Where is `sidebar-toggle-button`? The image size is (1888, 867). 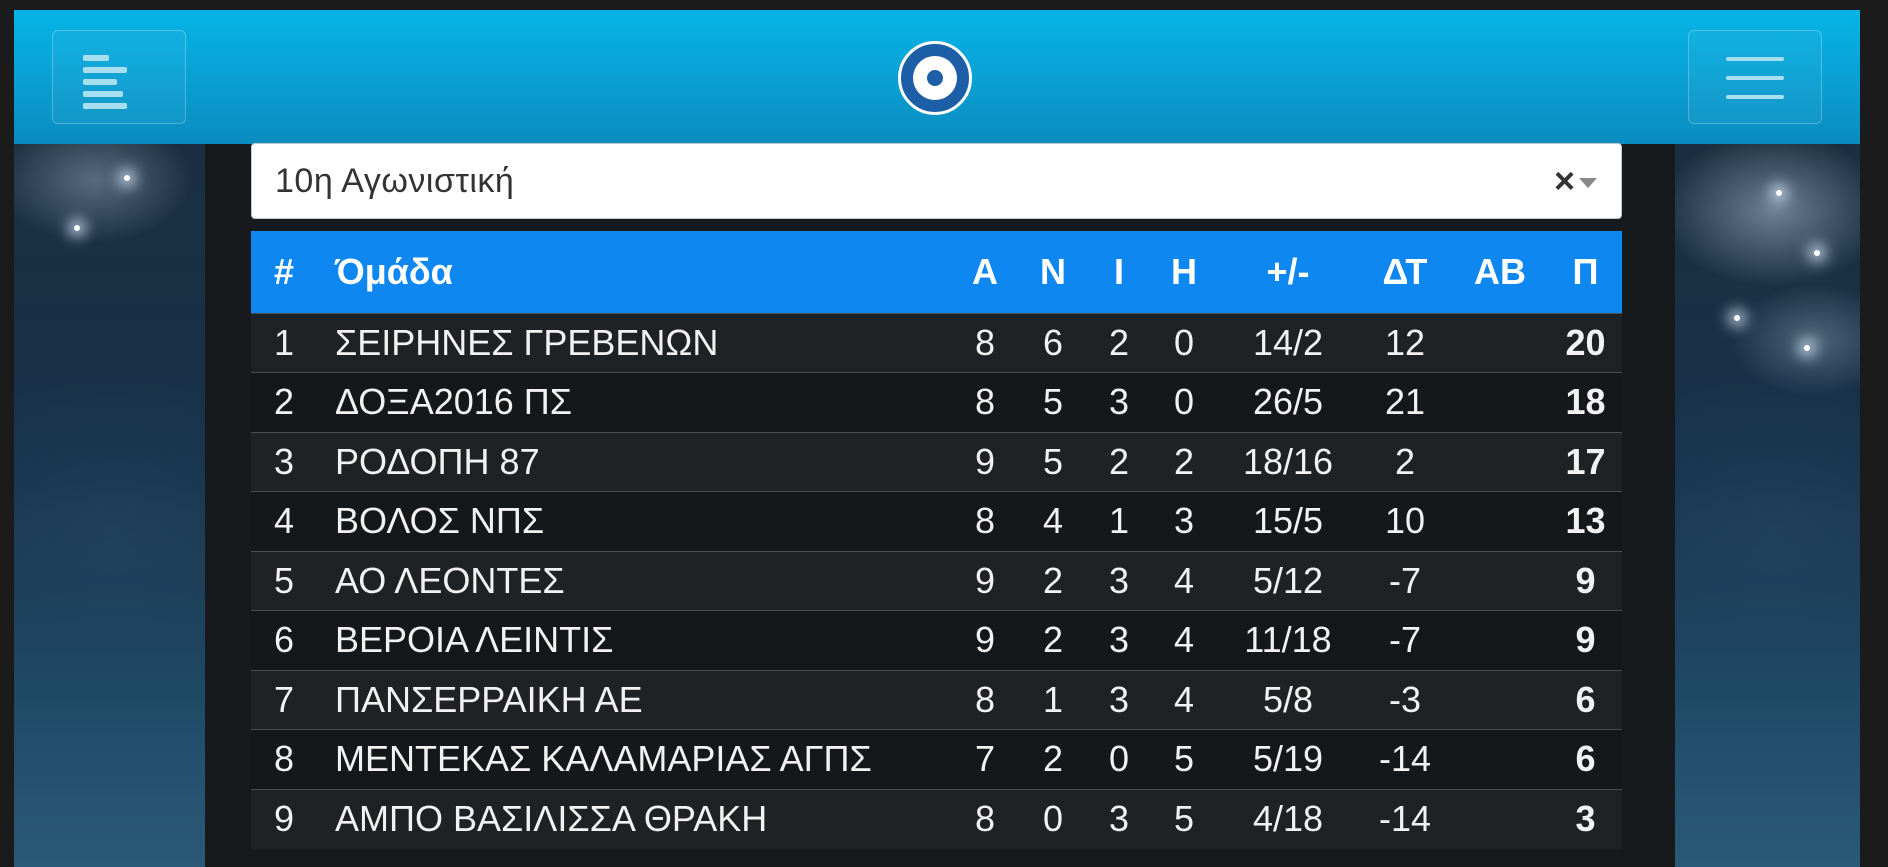 sidebar-toggle-button is located at coordinates (119, 77).